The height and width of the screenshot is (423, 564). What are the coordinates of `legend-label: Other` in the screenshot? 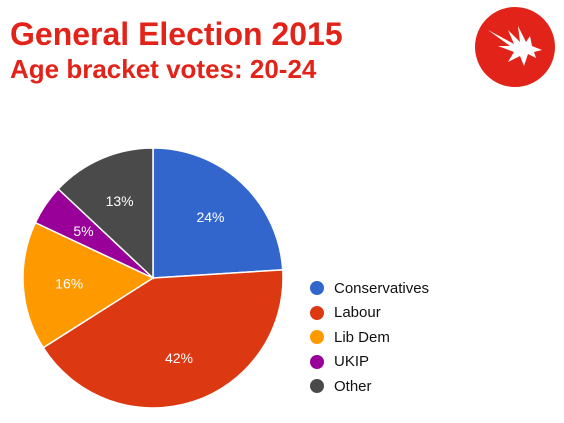 It's located at (353, 386).